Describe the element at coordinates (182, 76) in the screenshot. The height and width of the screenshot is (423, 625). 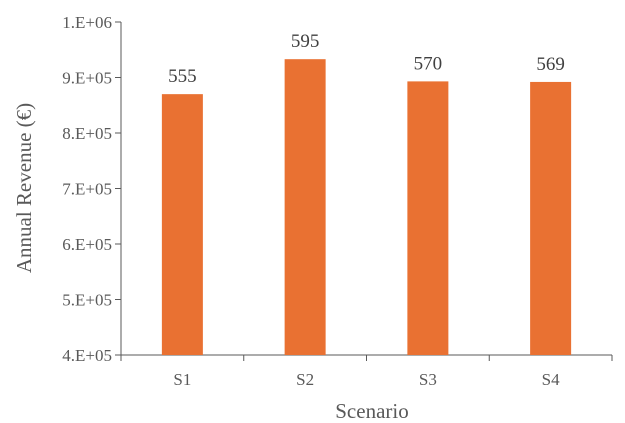
I see `data-label-s1: 555` at that location.